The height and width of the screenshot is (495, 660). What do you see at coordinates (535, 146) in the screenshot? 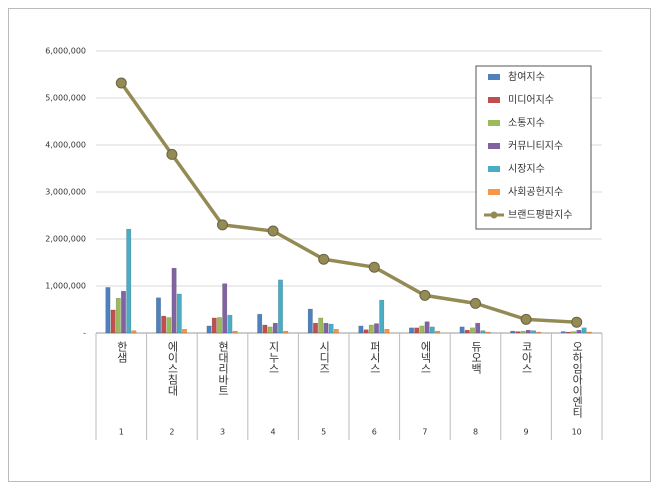
I see `legend-label: 커뮤니티지수` at bounding box center [535, 146].